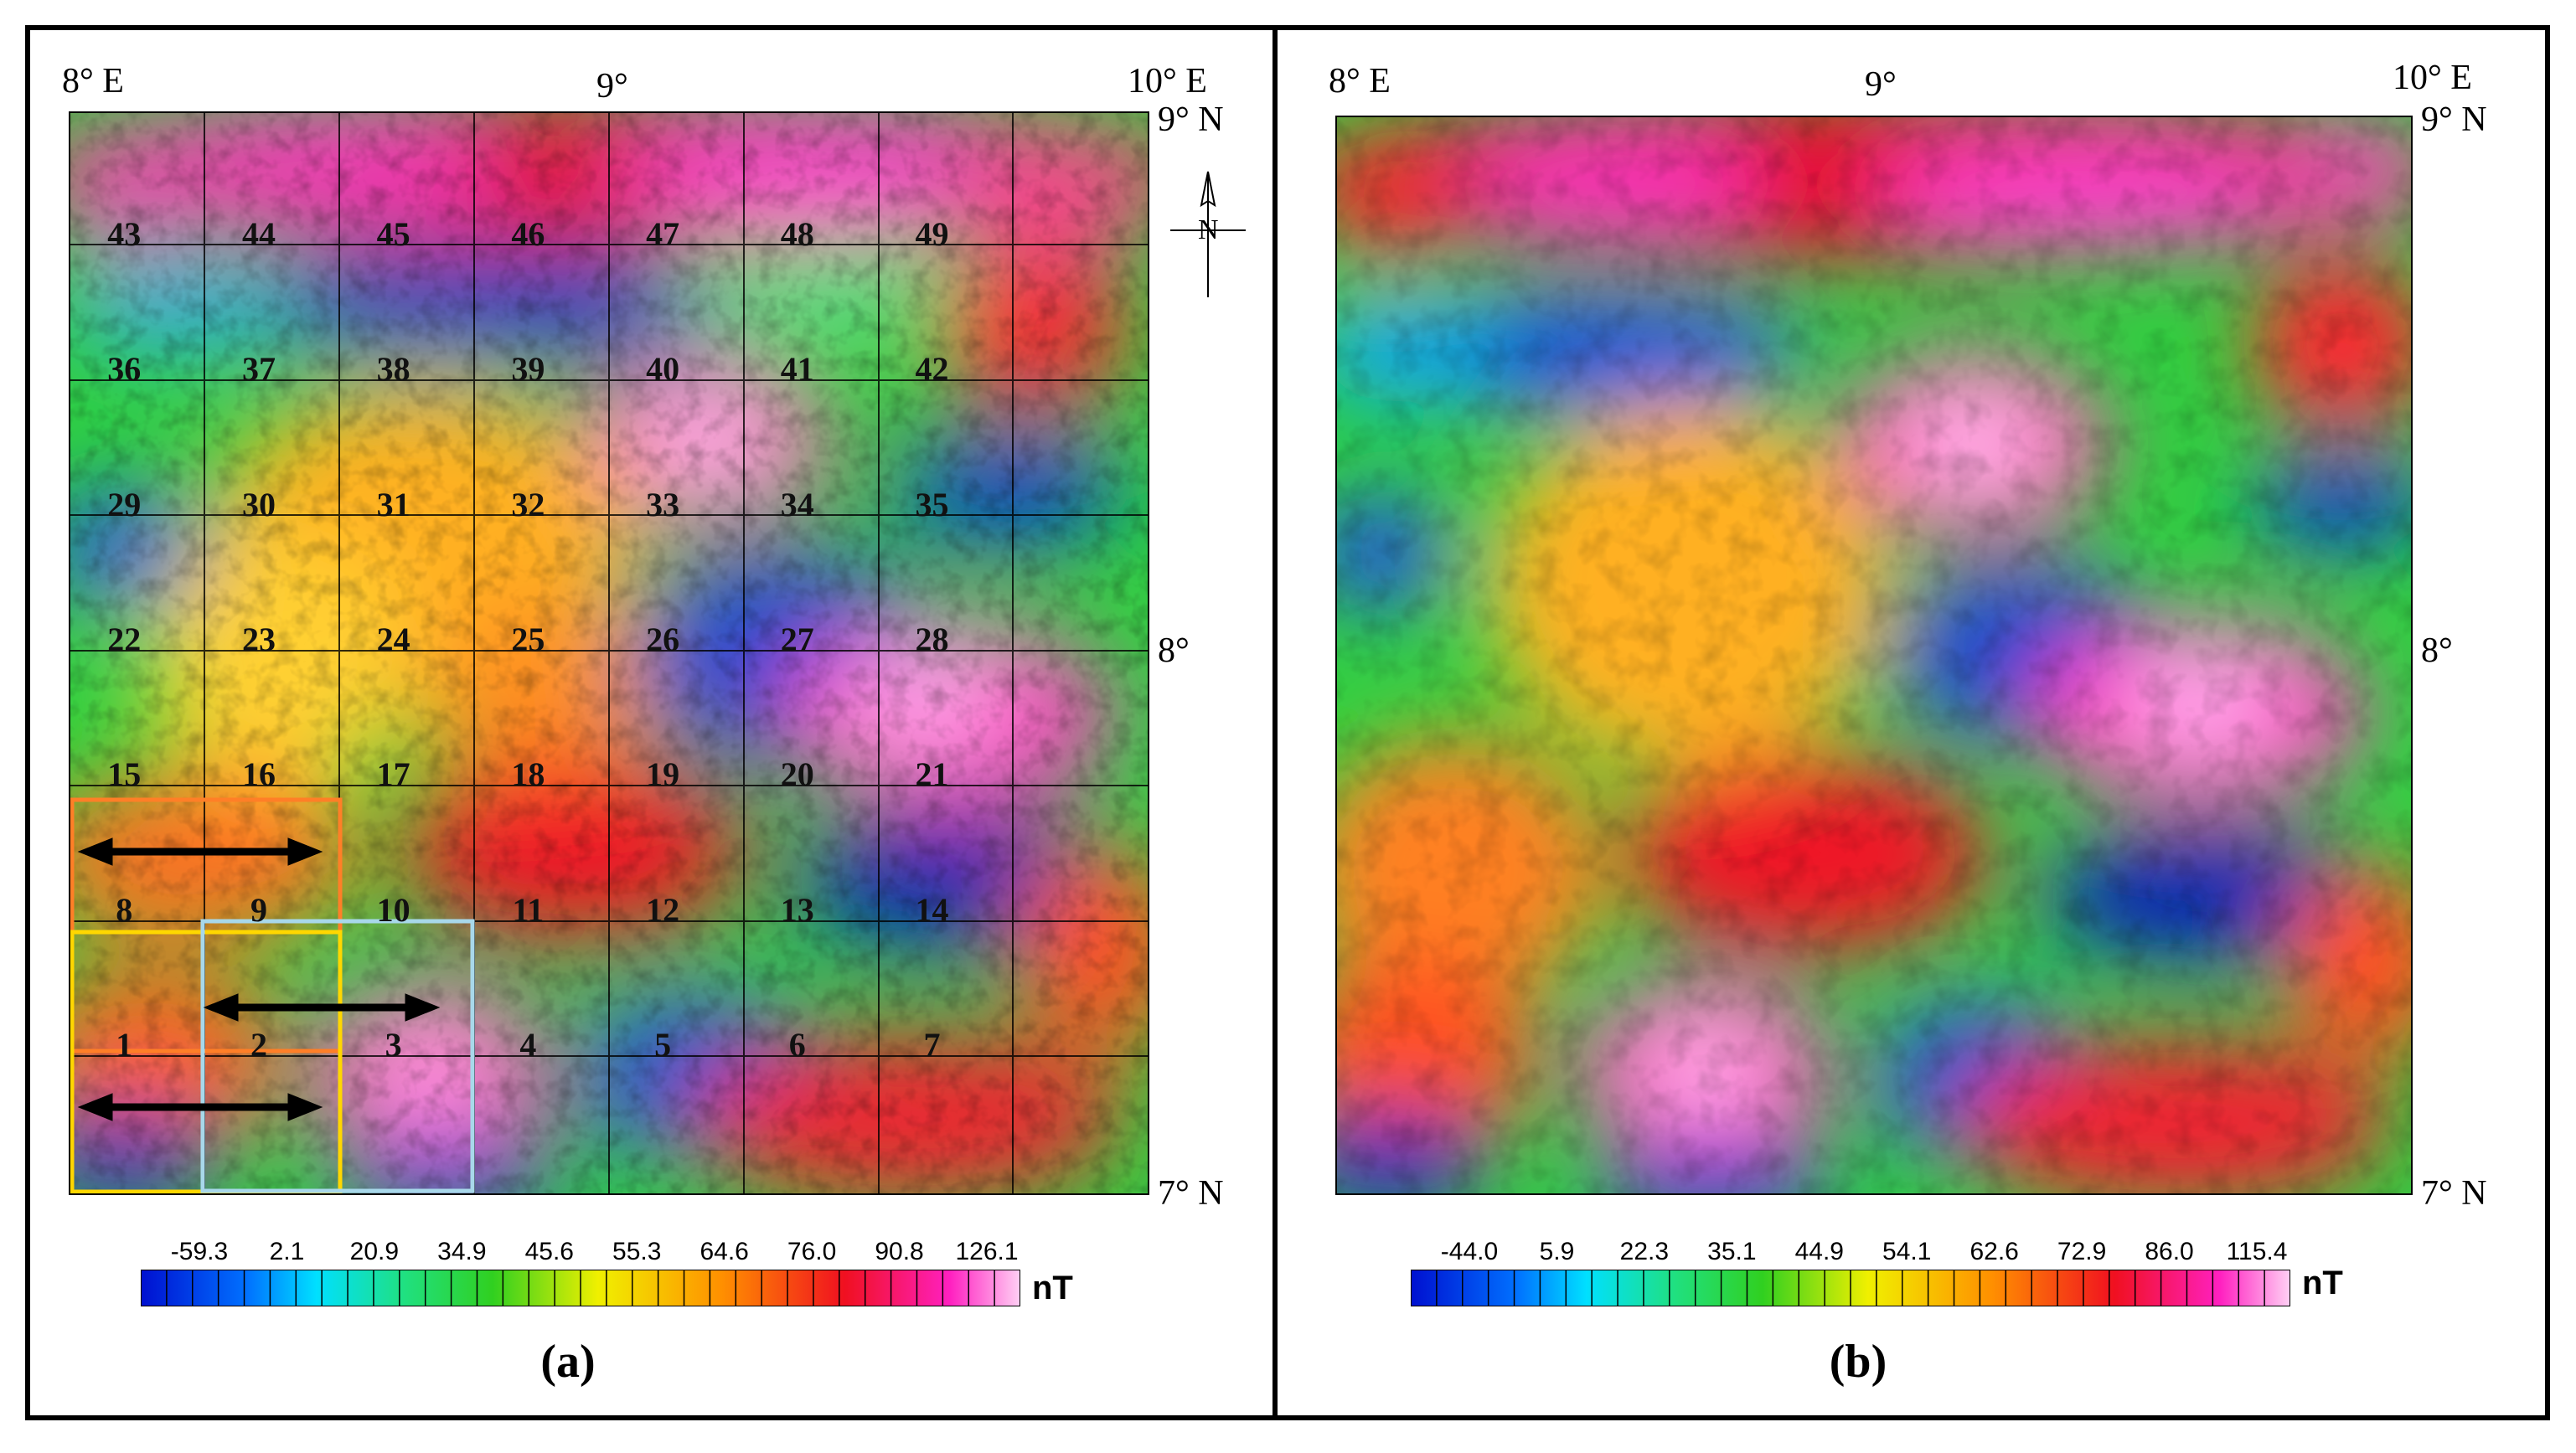  I want to click on grid-cell-number: 11, so click(528, 909).